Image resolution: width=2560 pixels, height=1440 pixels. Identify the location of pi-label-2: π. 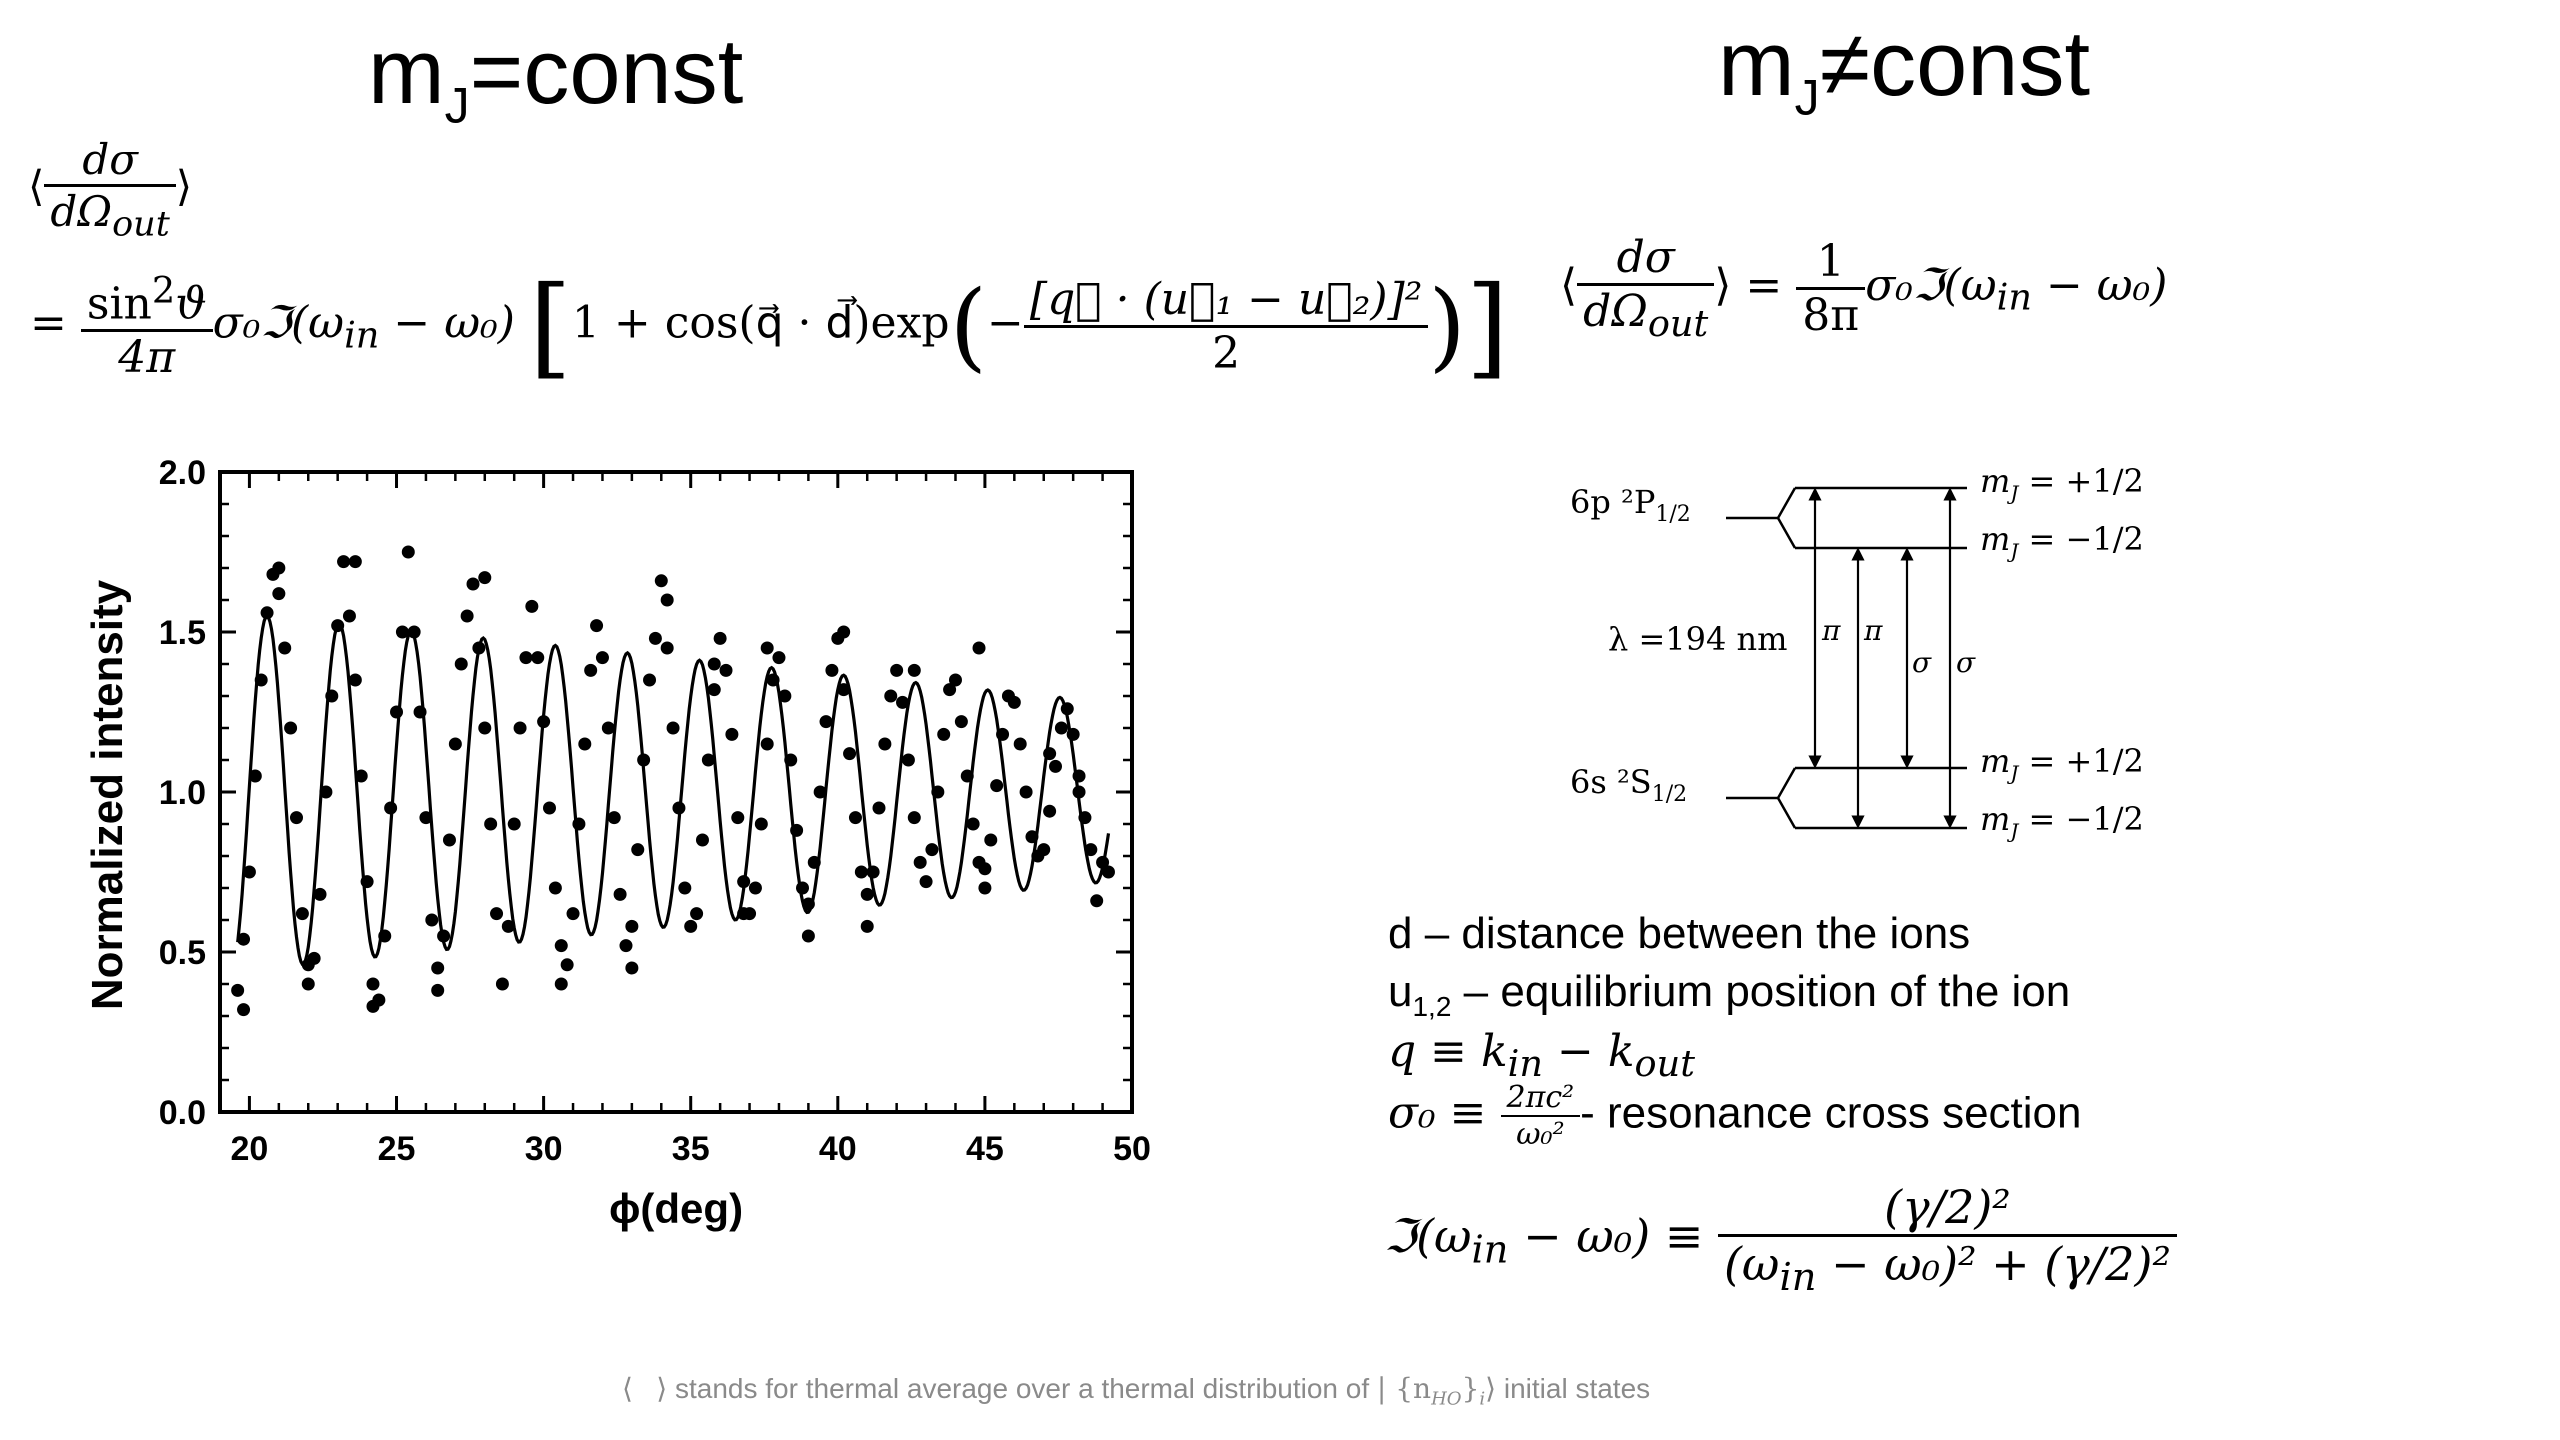
(1873, 630).